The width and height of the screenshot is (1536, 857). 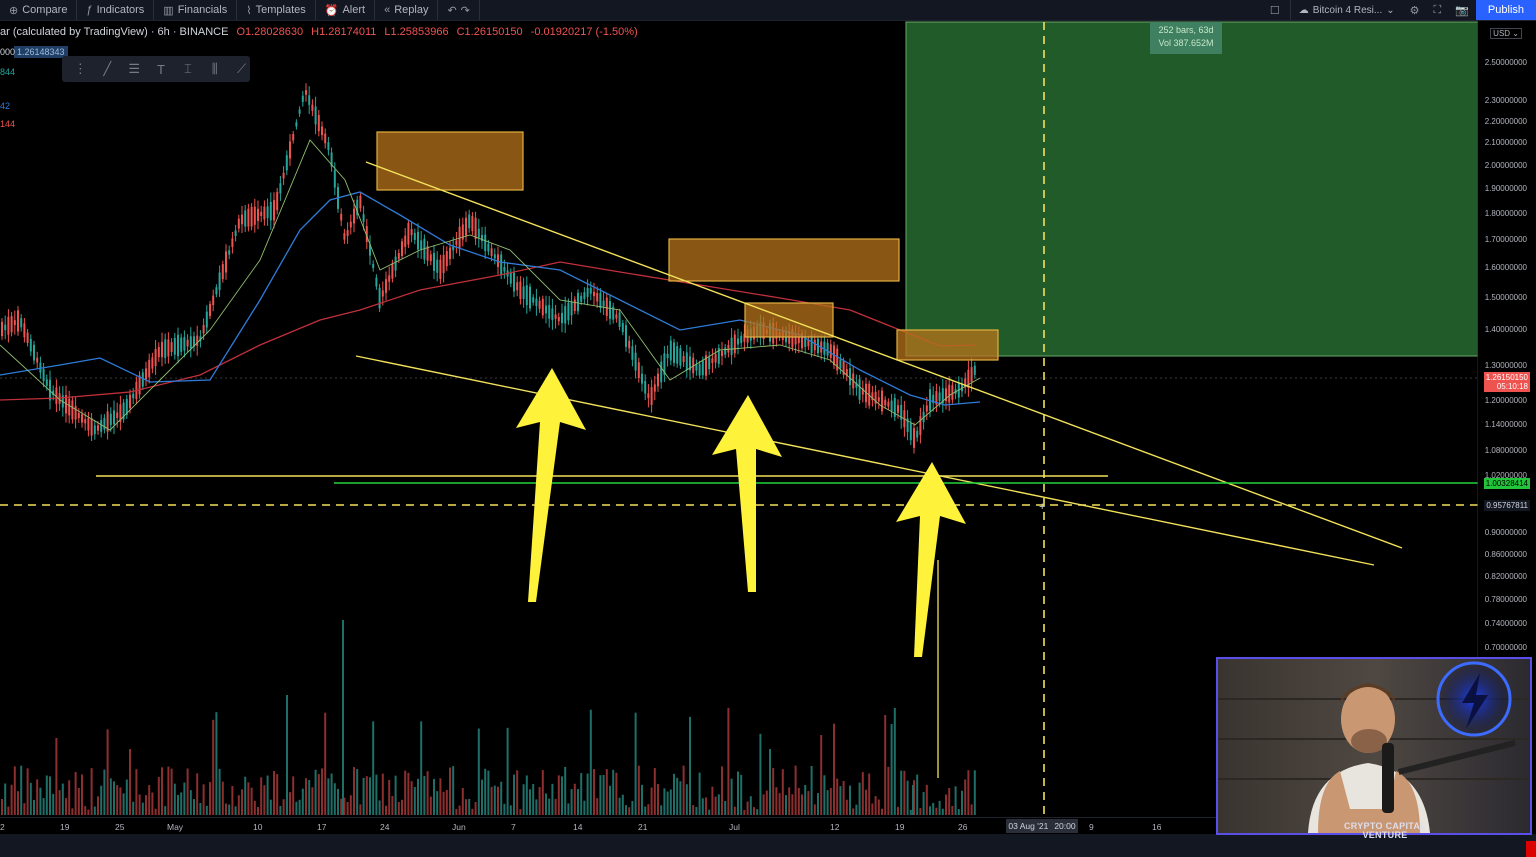 I want to click on time-axis, so click(x=739, y=826).